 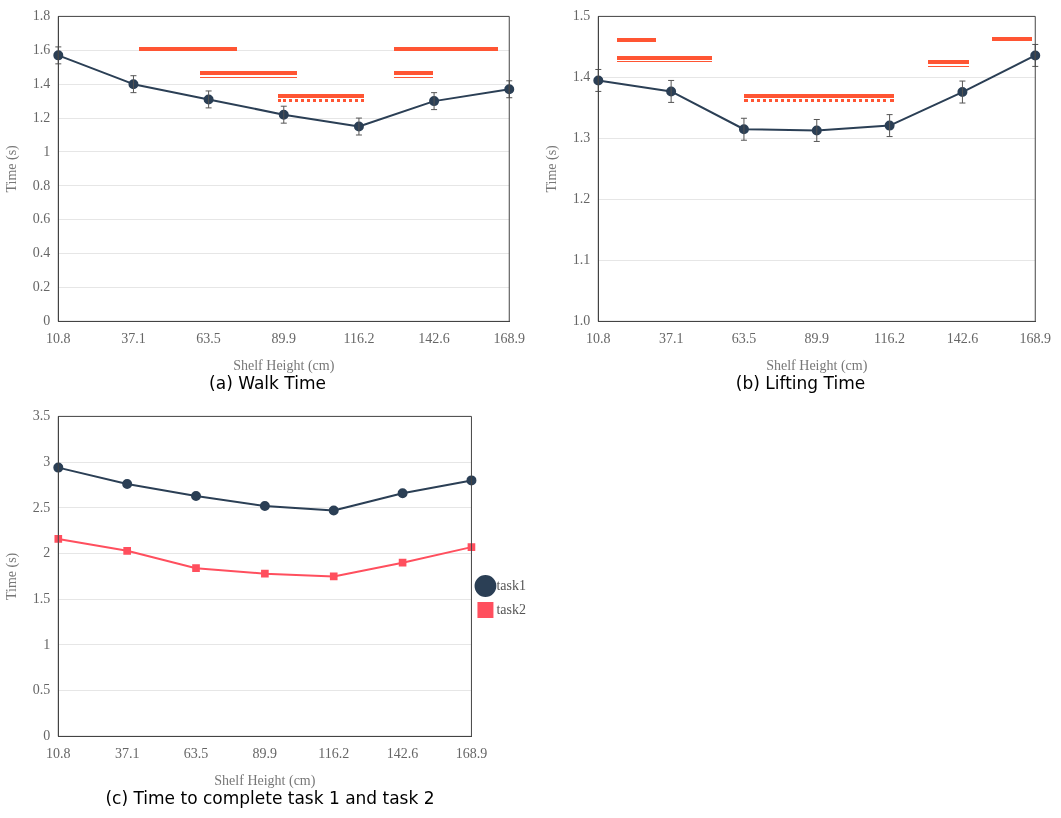 What do you see at coordinates (41, 219) in the screenshot?
I see `y-tick-label: 0.6` at bounding box center [41, 219].